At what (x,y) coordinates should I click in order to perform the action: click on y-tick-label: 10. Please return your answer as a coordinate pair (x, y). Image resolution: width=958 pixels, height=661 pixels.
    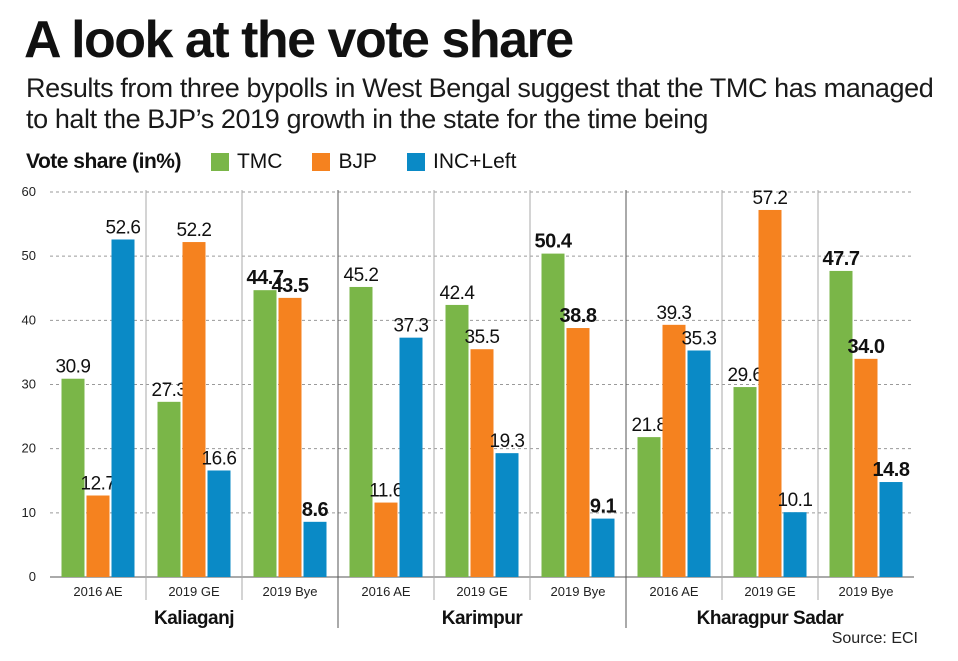
    Looking at the image, I should click on (29, 512).